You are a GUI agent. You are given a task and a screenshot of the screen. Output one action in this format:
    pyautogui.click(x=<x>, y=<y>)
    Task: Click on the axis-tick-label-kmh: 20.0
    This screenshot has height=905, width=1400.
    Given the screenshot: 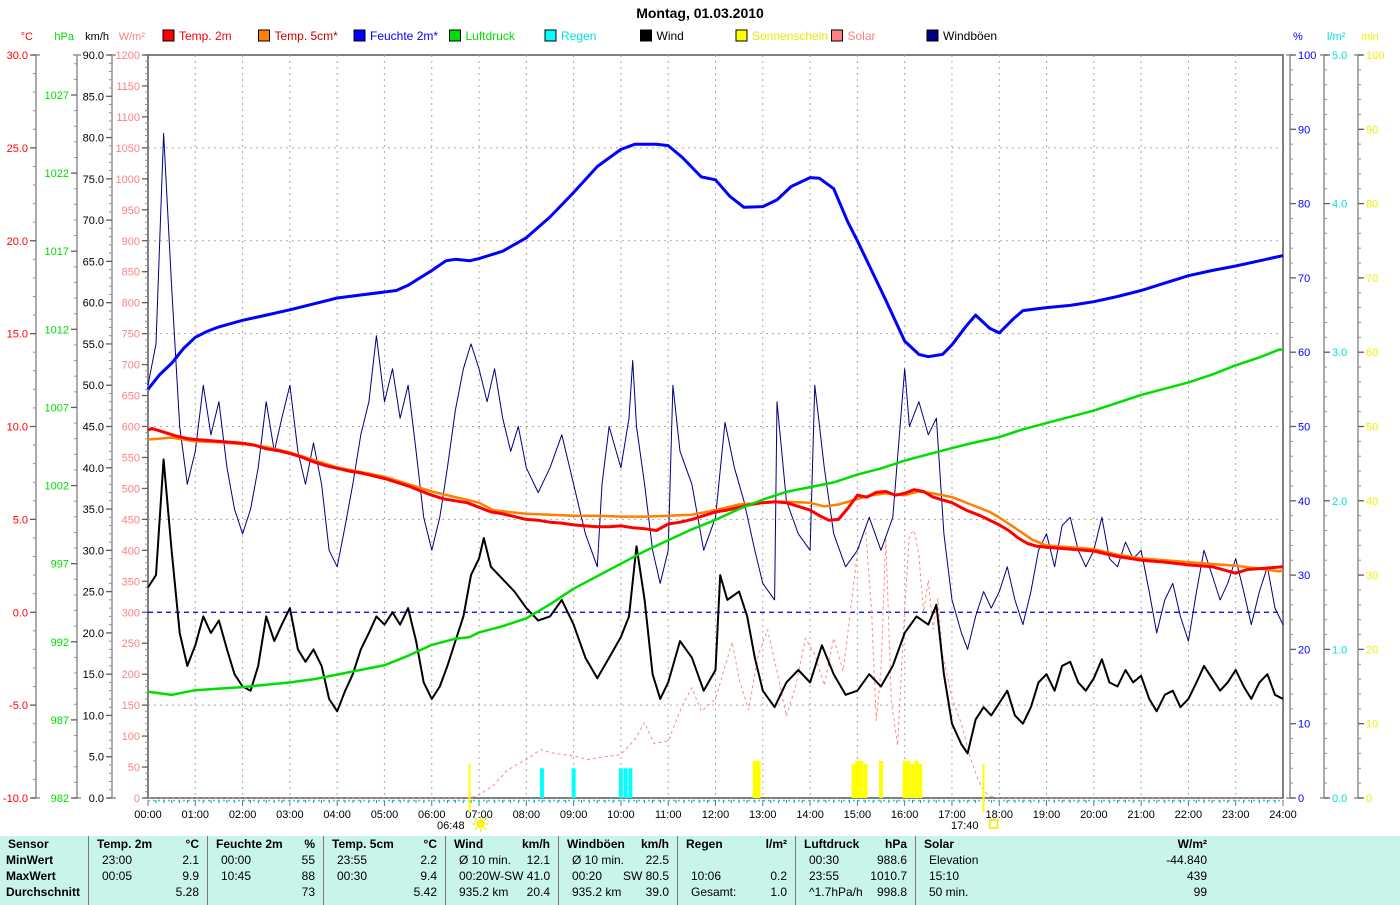 What is the action you would take?
    pyautogui.click(x=93, y=634)
    